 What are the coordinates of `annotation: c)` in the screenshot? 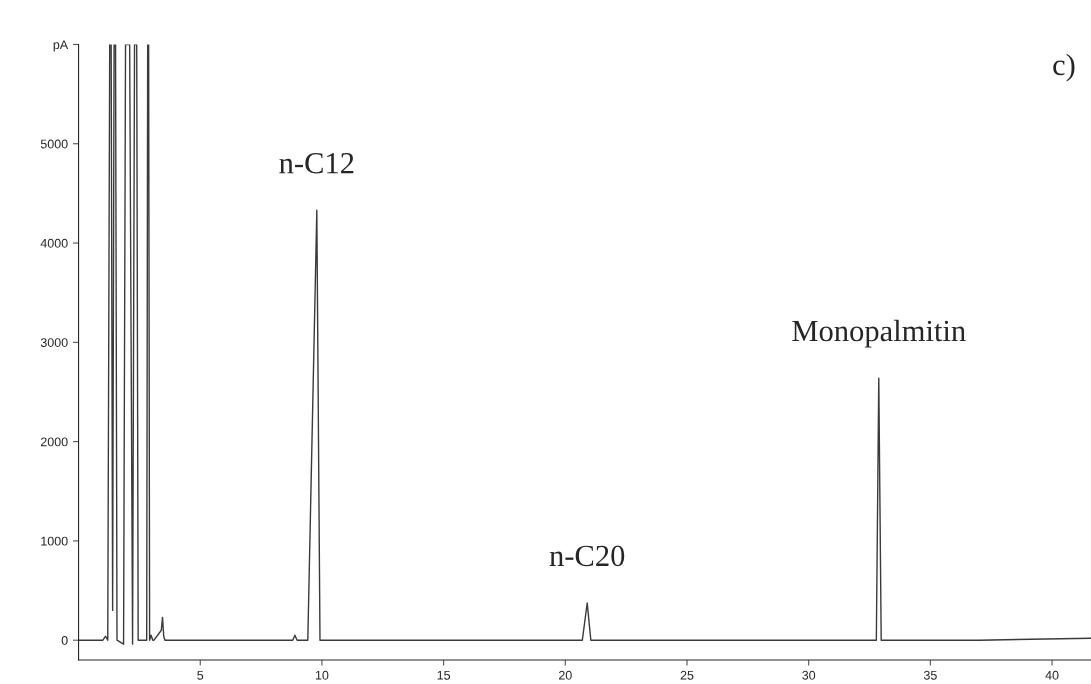 It's located at (1064, 67).